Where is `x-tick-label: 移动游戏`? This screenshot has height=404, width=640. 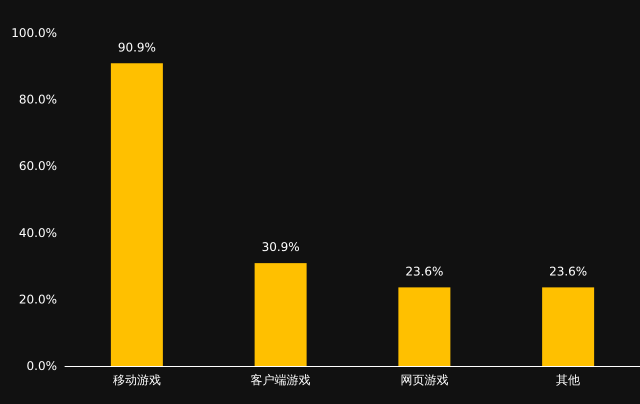
x-tick-label: 移动游戏 is located at coordinates (136, 380).